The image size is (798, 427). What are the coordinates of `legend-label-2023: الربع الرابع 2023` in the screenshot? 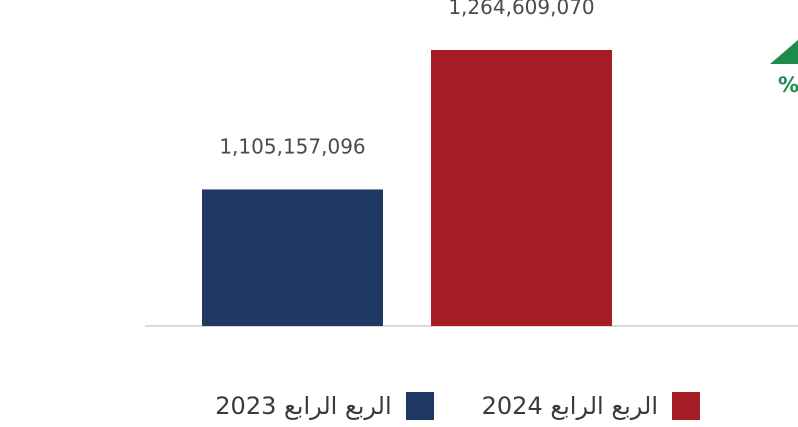 It's located at (303, 406).